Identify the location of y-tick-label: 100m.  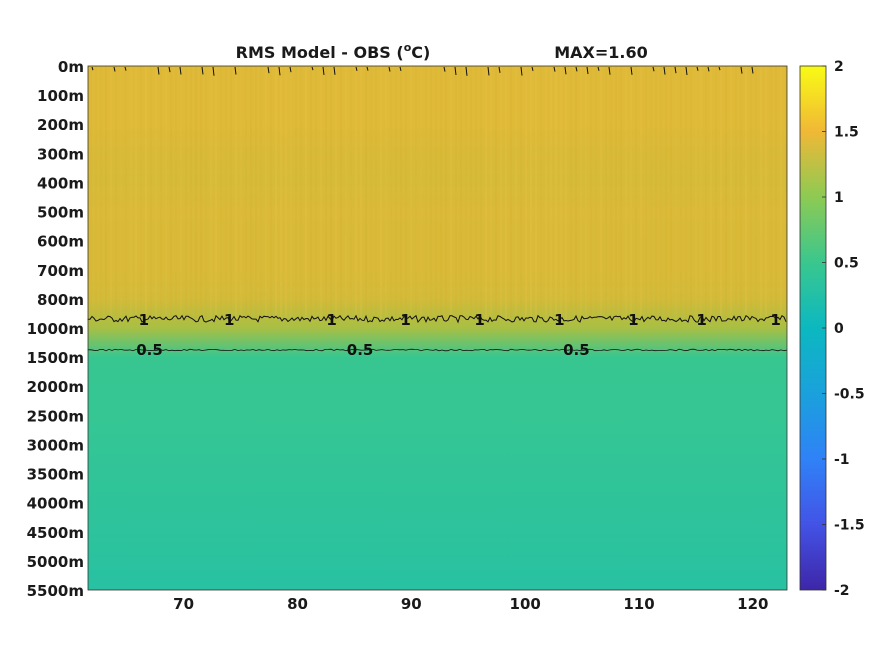
(60, 96).